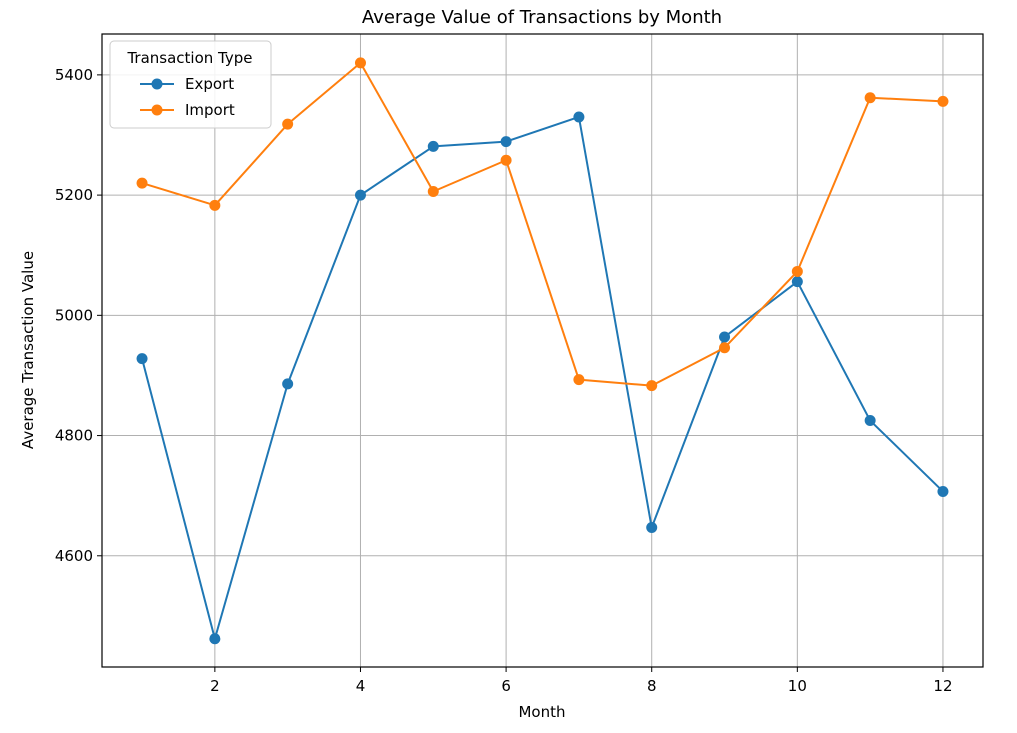 Image resolution: width=1017 pixels, height=733 pixels. I want to click on legend-item-import: Import, so click(187, 110).